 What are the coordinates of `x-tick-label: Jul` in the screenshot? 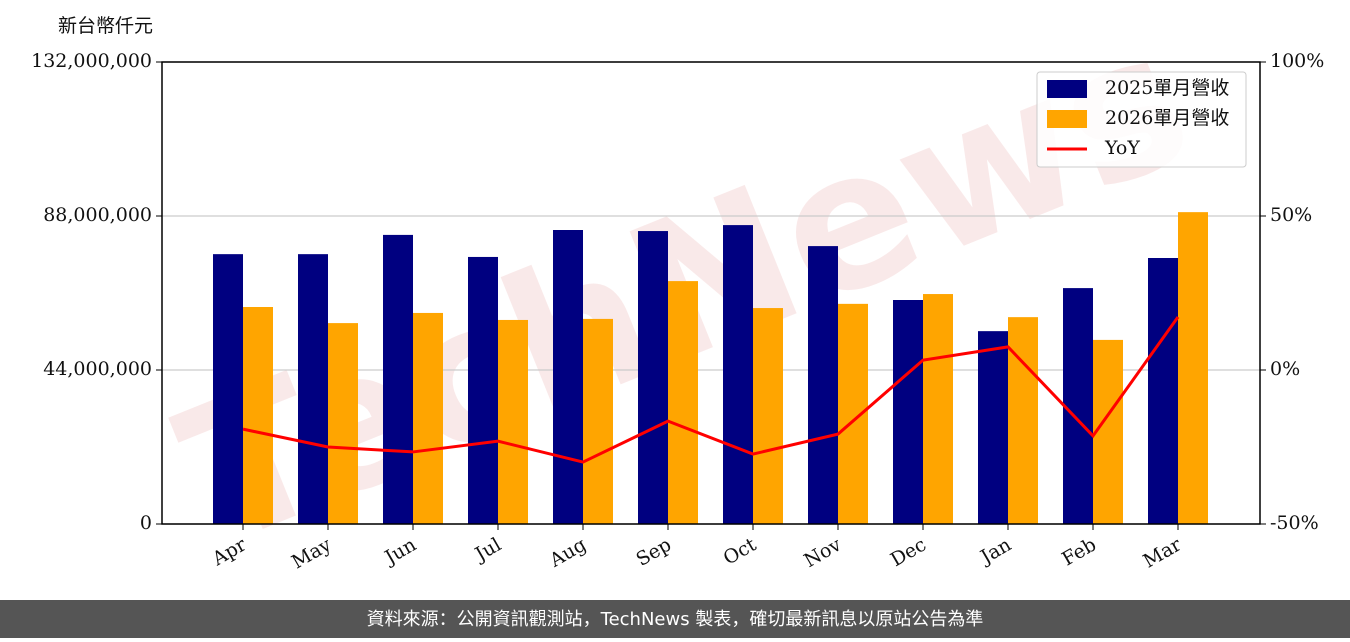 It's located at (487, 550).